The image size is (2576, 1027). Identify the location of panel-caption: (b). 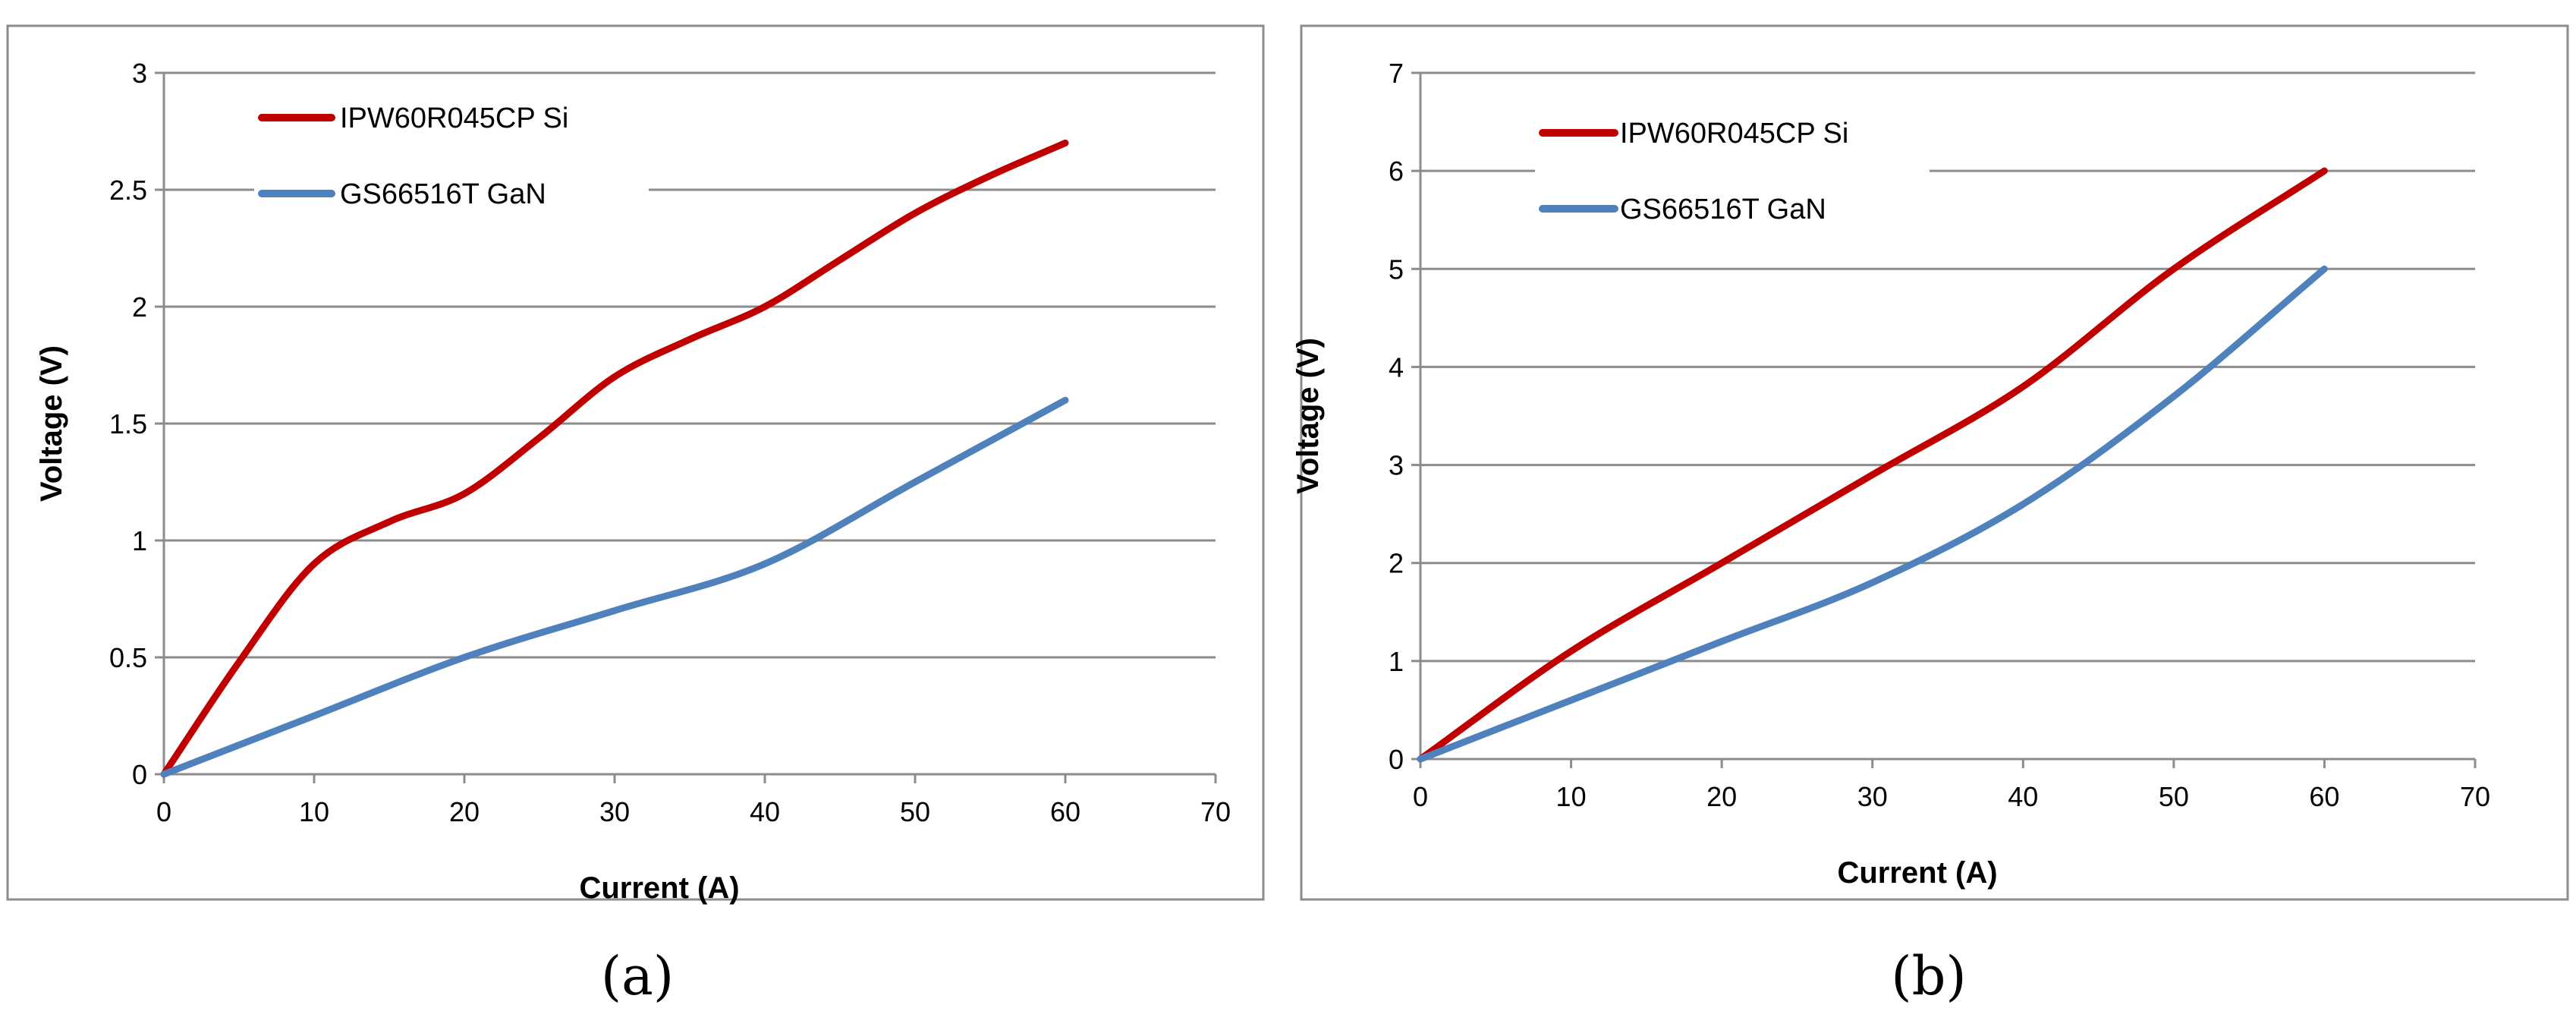
(1928, 976).